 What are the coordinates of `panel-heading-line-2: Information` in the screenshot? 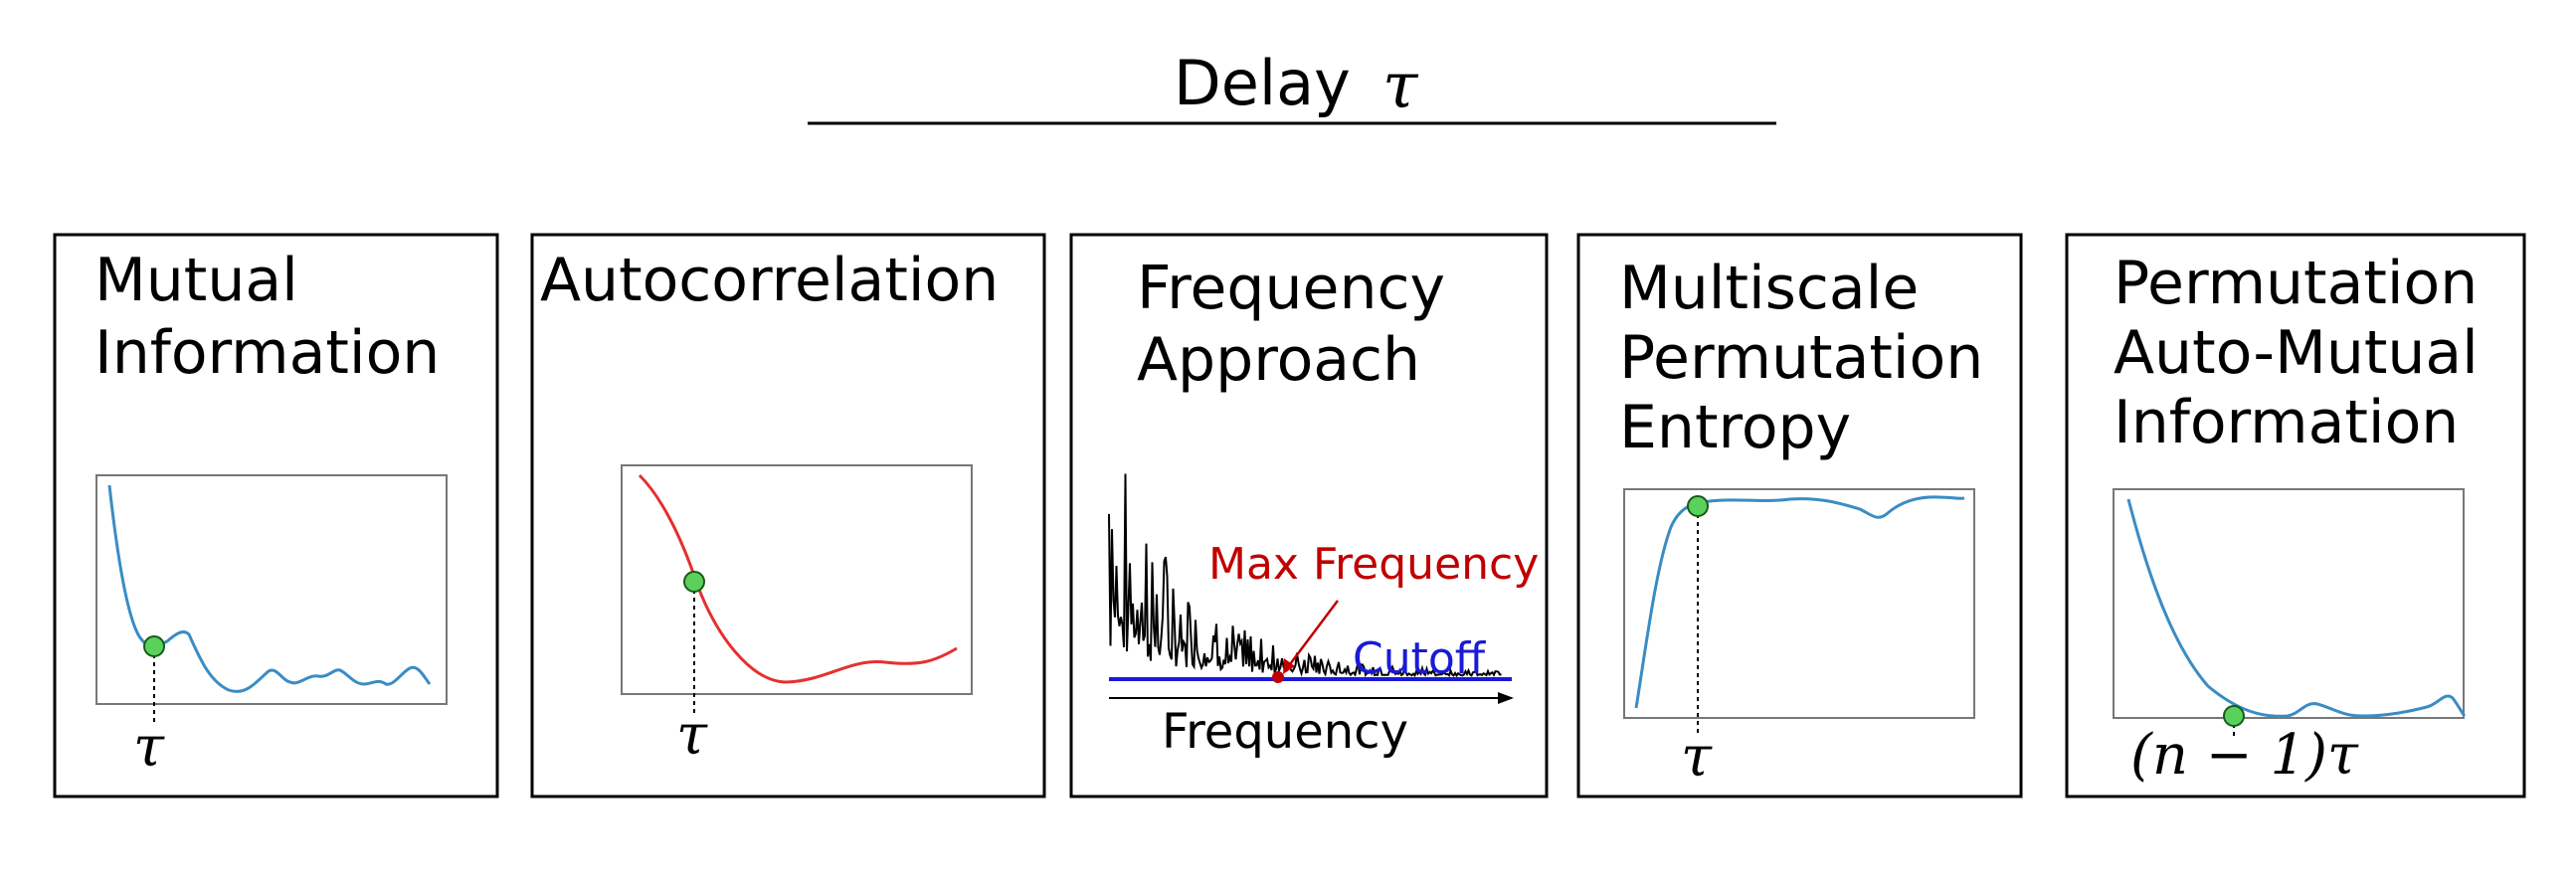 It's located at (267, 353).